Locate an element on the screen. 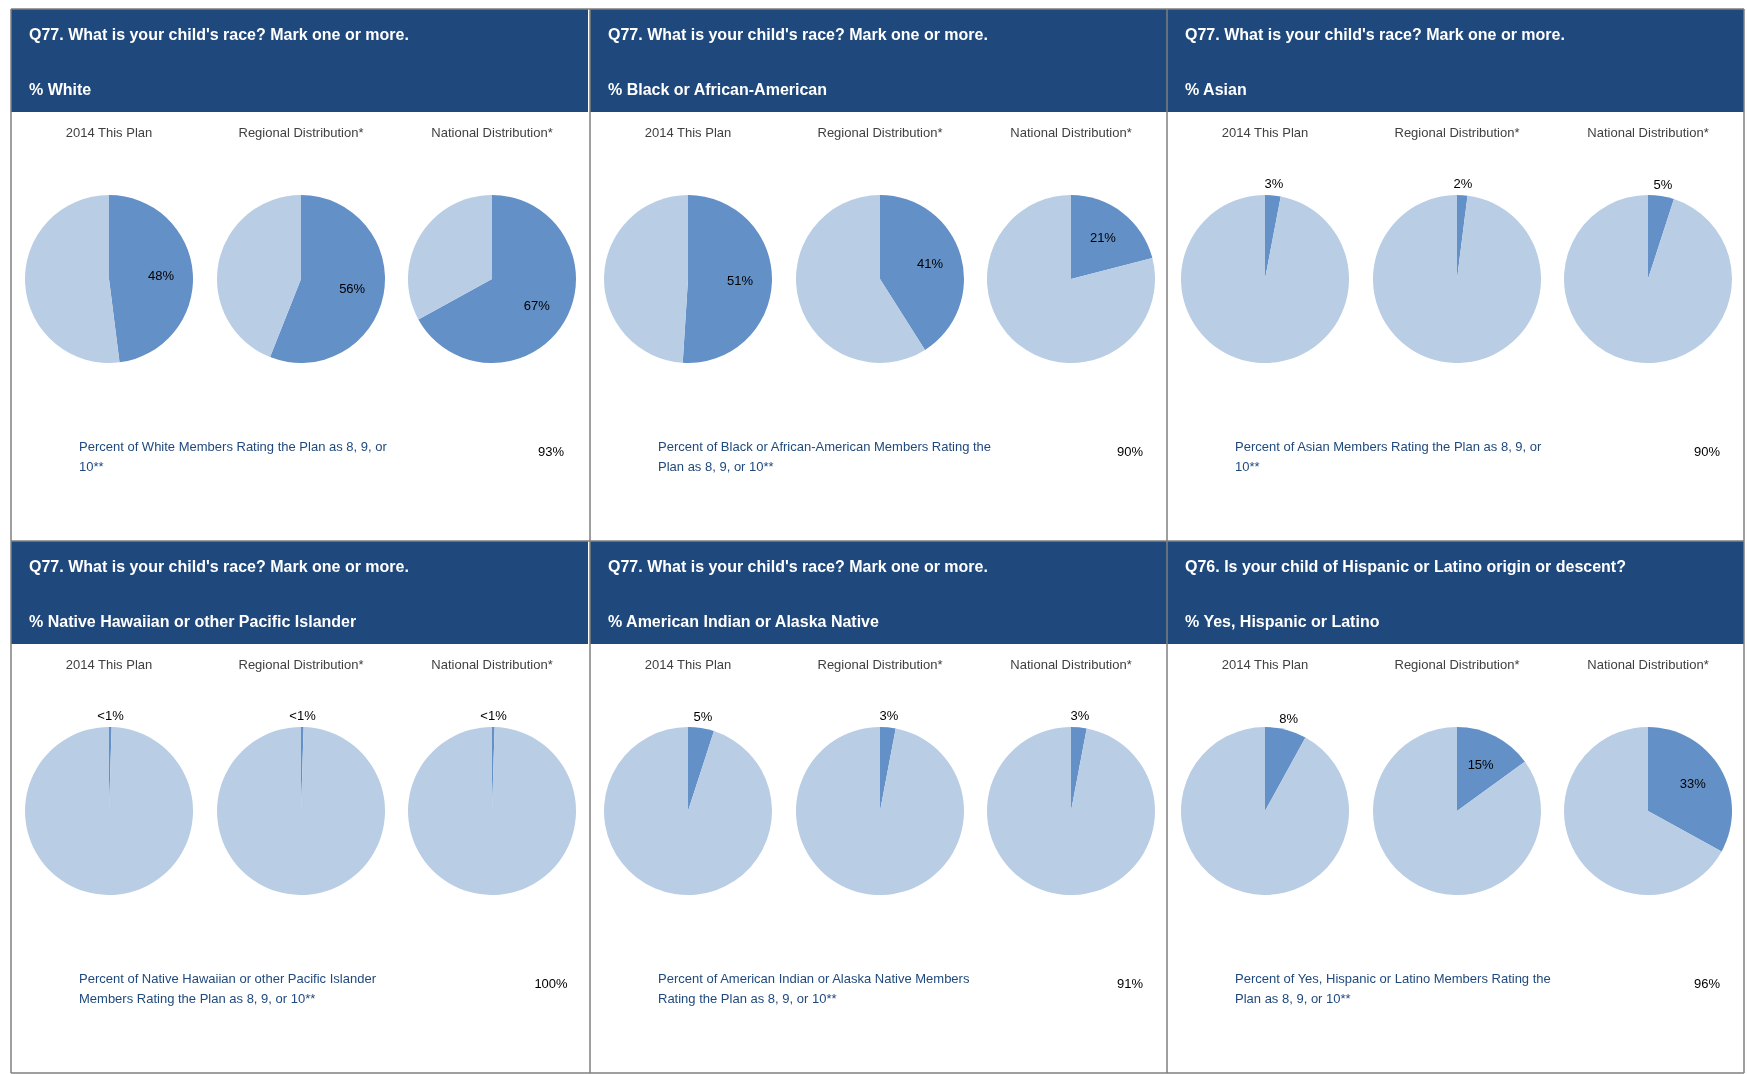  data-label: 2% is located at coordinates (1463, 184).